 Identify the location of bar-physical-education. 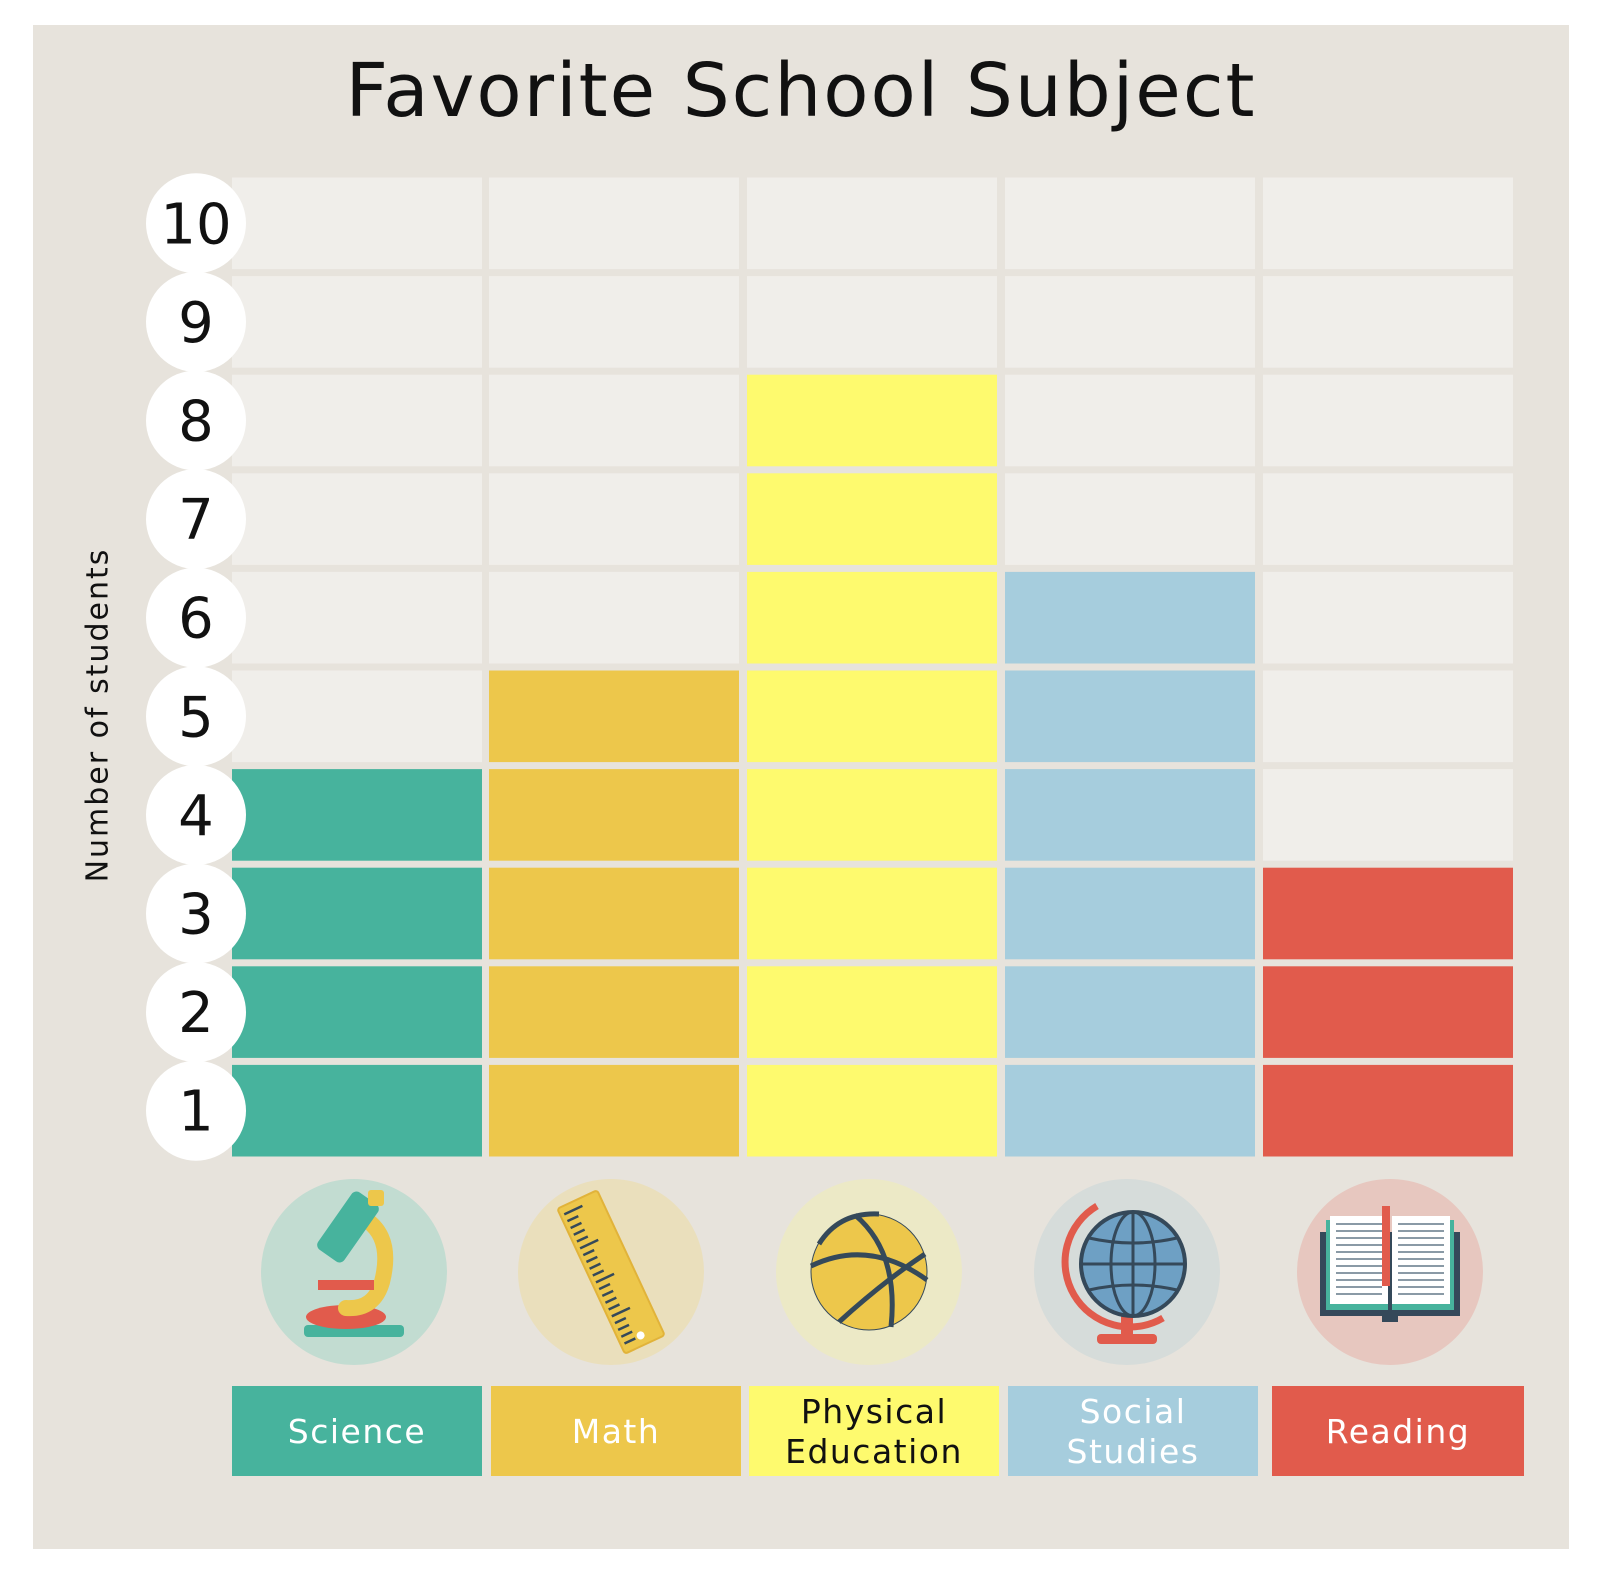
(872, 667).